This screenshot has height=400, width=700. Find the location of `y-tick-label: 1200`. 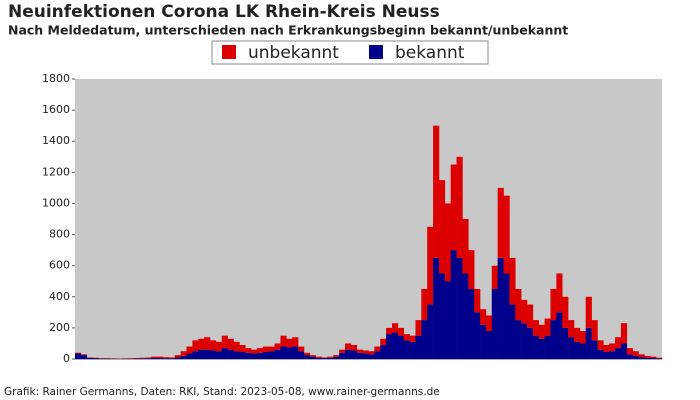

y-tick-label: 1200 is located at coordinates (56, 171).